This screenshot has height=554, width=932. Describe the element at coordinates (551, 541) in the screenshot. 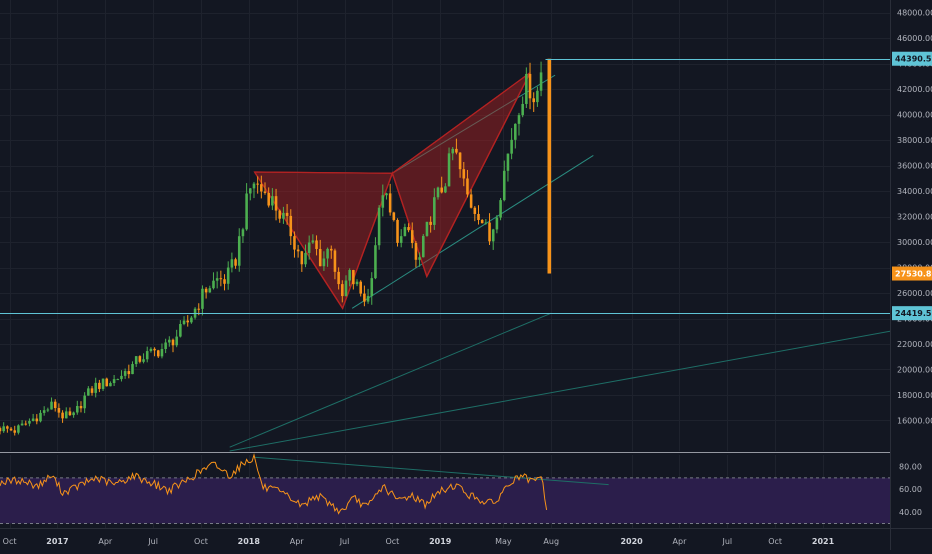

I see `time-axis-tick-label: Aug` at that location.